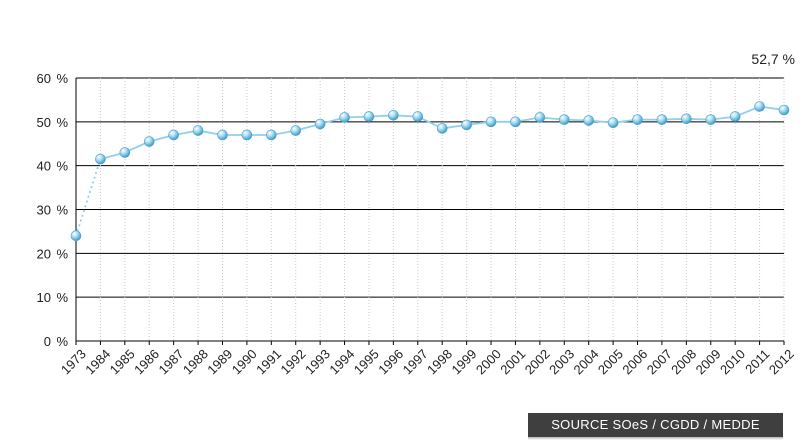 The width and height of the screenshot is (805, 448). I want to click on data-point-2005, so click(613, 123).